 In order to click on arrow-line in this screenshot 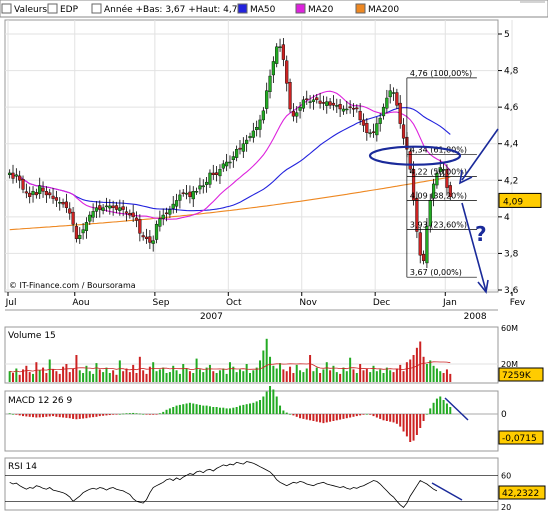, I will do `click(480, 154)`.